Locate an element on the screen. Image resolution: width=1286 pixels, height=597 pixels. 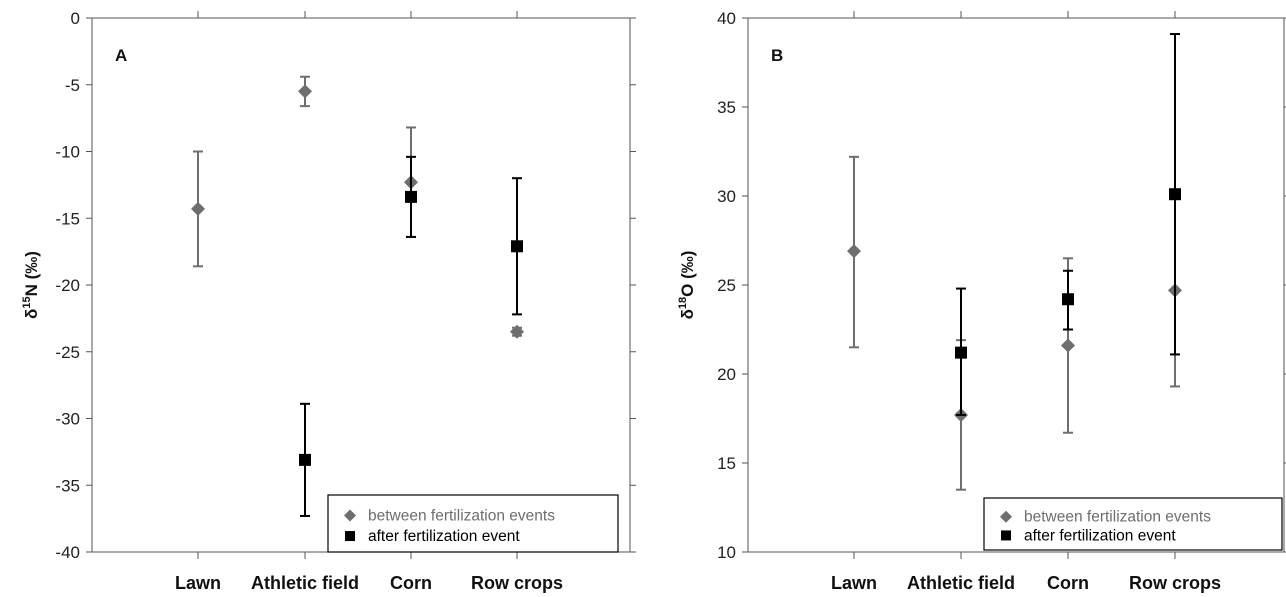
y-tick-label: 0 is located at coordinates (75, 18).